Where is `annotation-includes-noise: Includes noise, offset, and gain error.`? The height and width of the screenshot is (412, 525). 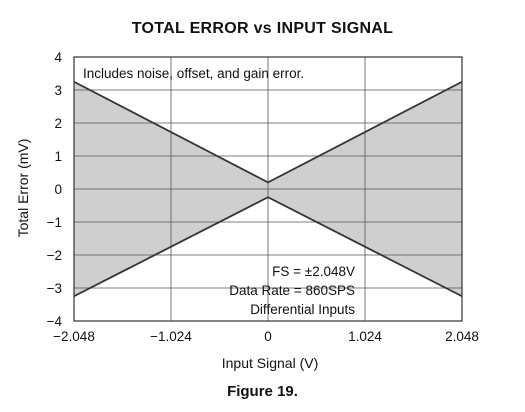
annotation-includes-noise: Includes noise, offset, and gain error. is located at coordinates (193, 73).